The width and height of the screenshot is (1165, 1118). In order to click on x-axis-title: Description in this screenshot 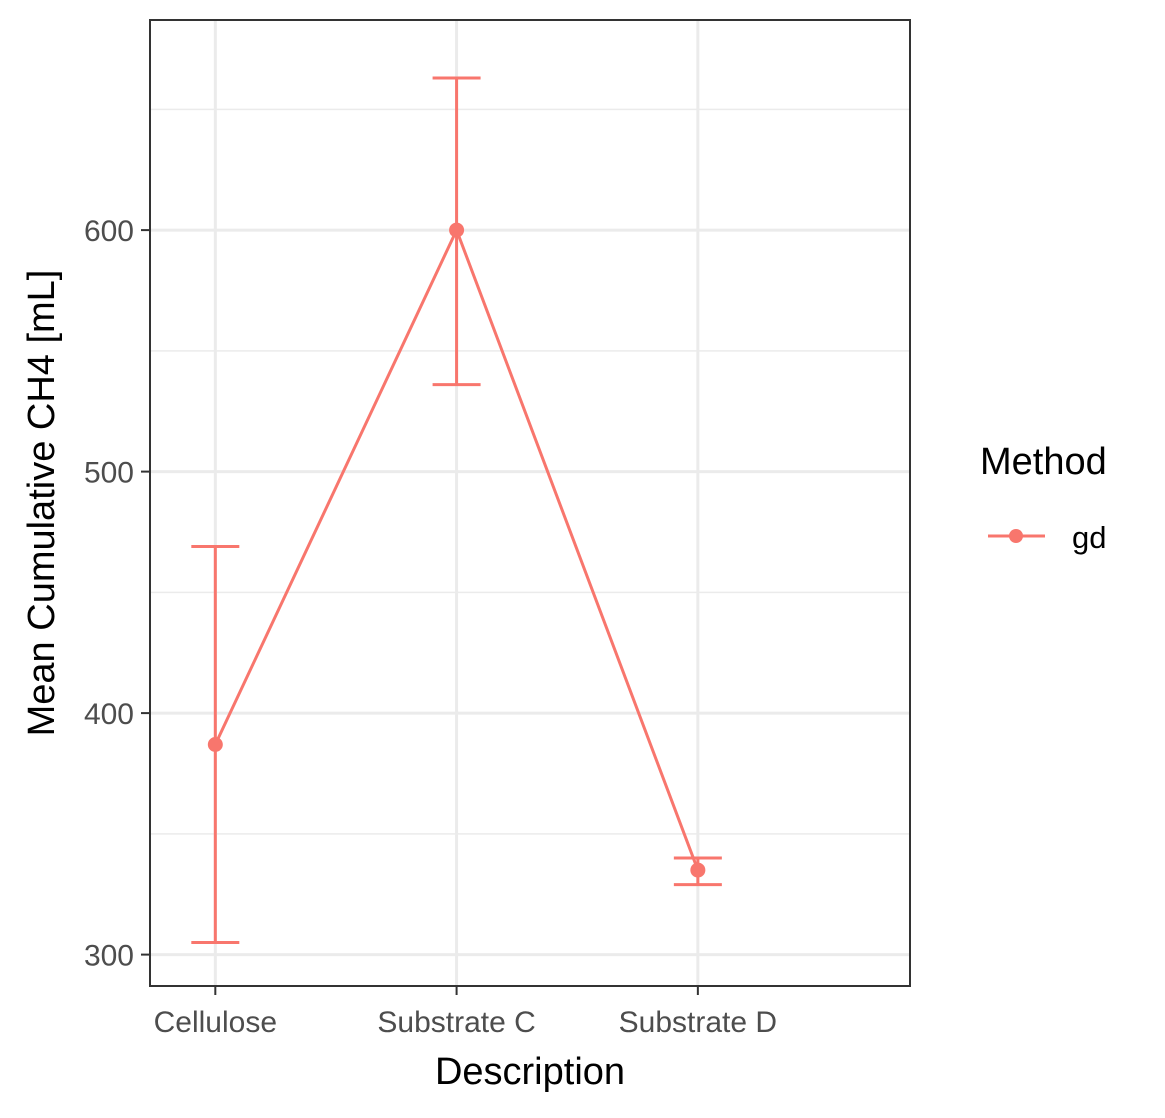, I will do `click(530, 1072)`.